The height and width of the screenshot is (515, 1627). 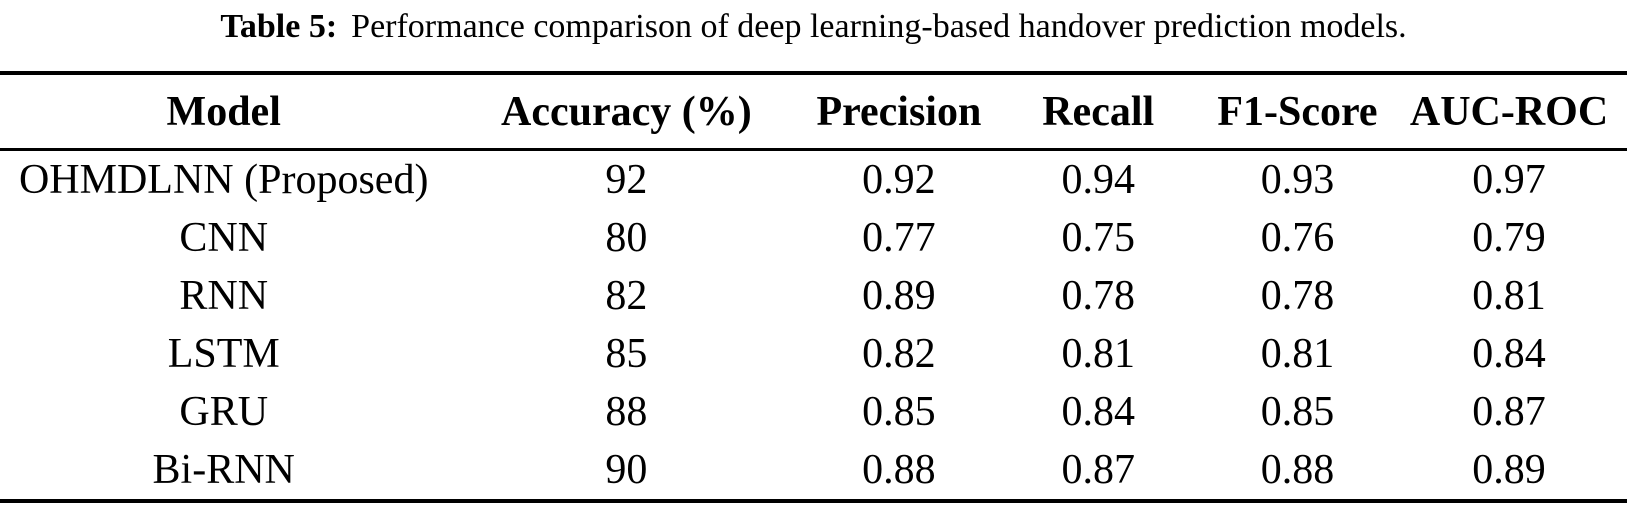 I want to click on cell-f1-score: 0.93, so click(x=1297, y=180).